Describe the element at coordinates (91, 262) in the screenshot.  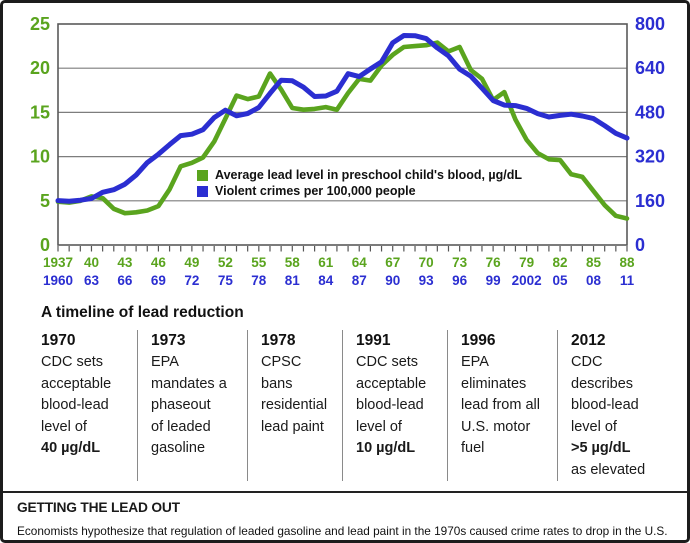
I see `x-green-year-label: 40` at that location.